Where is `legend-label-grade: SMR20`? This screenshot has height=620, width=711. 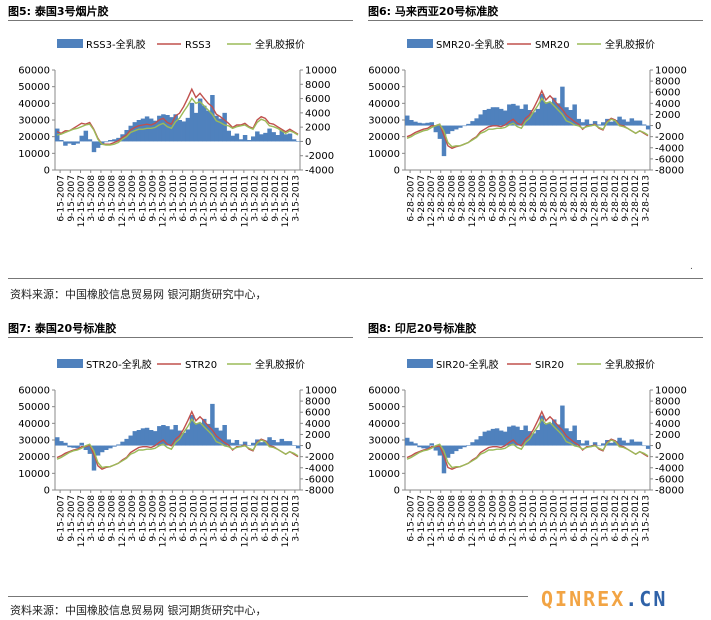 legend-label-grade: SMR20 is located at coordinates (552, 45).